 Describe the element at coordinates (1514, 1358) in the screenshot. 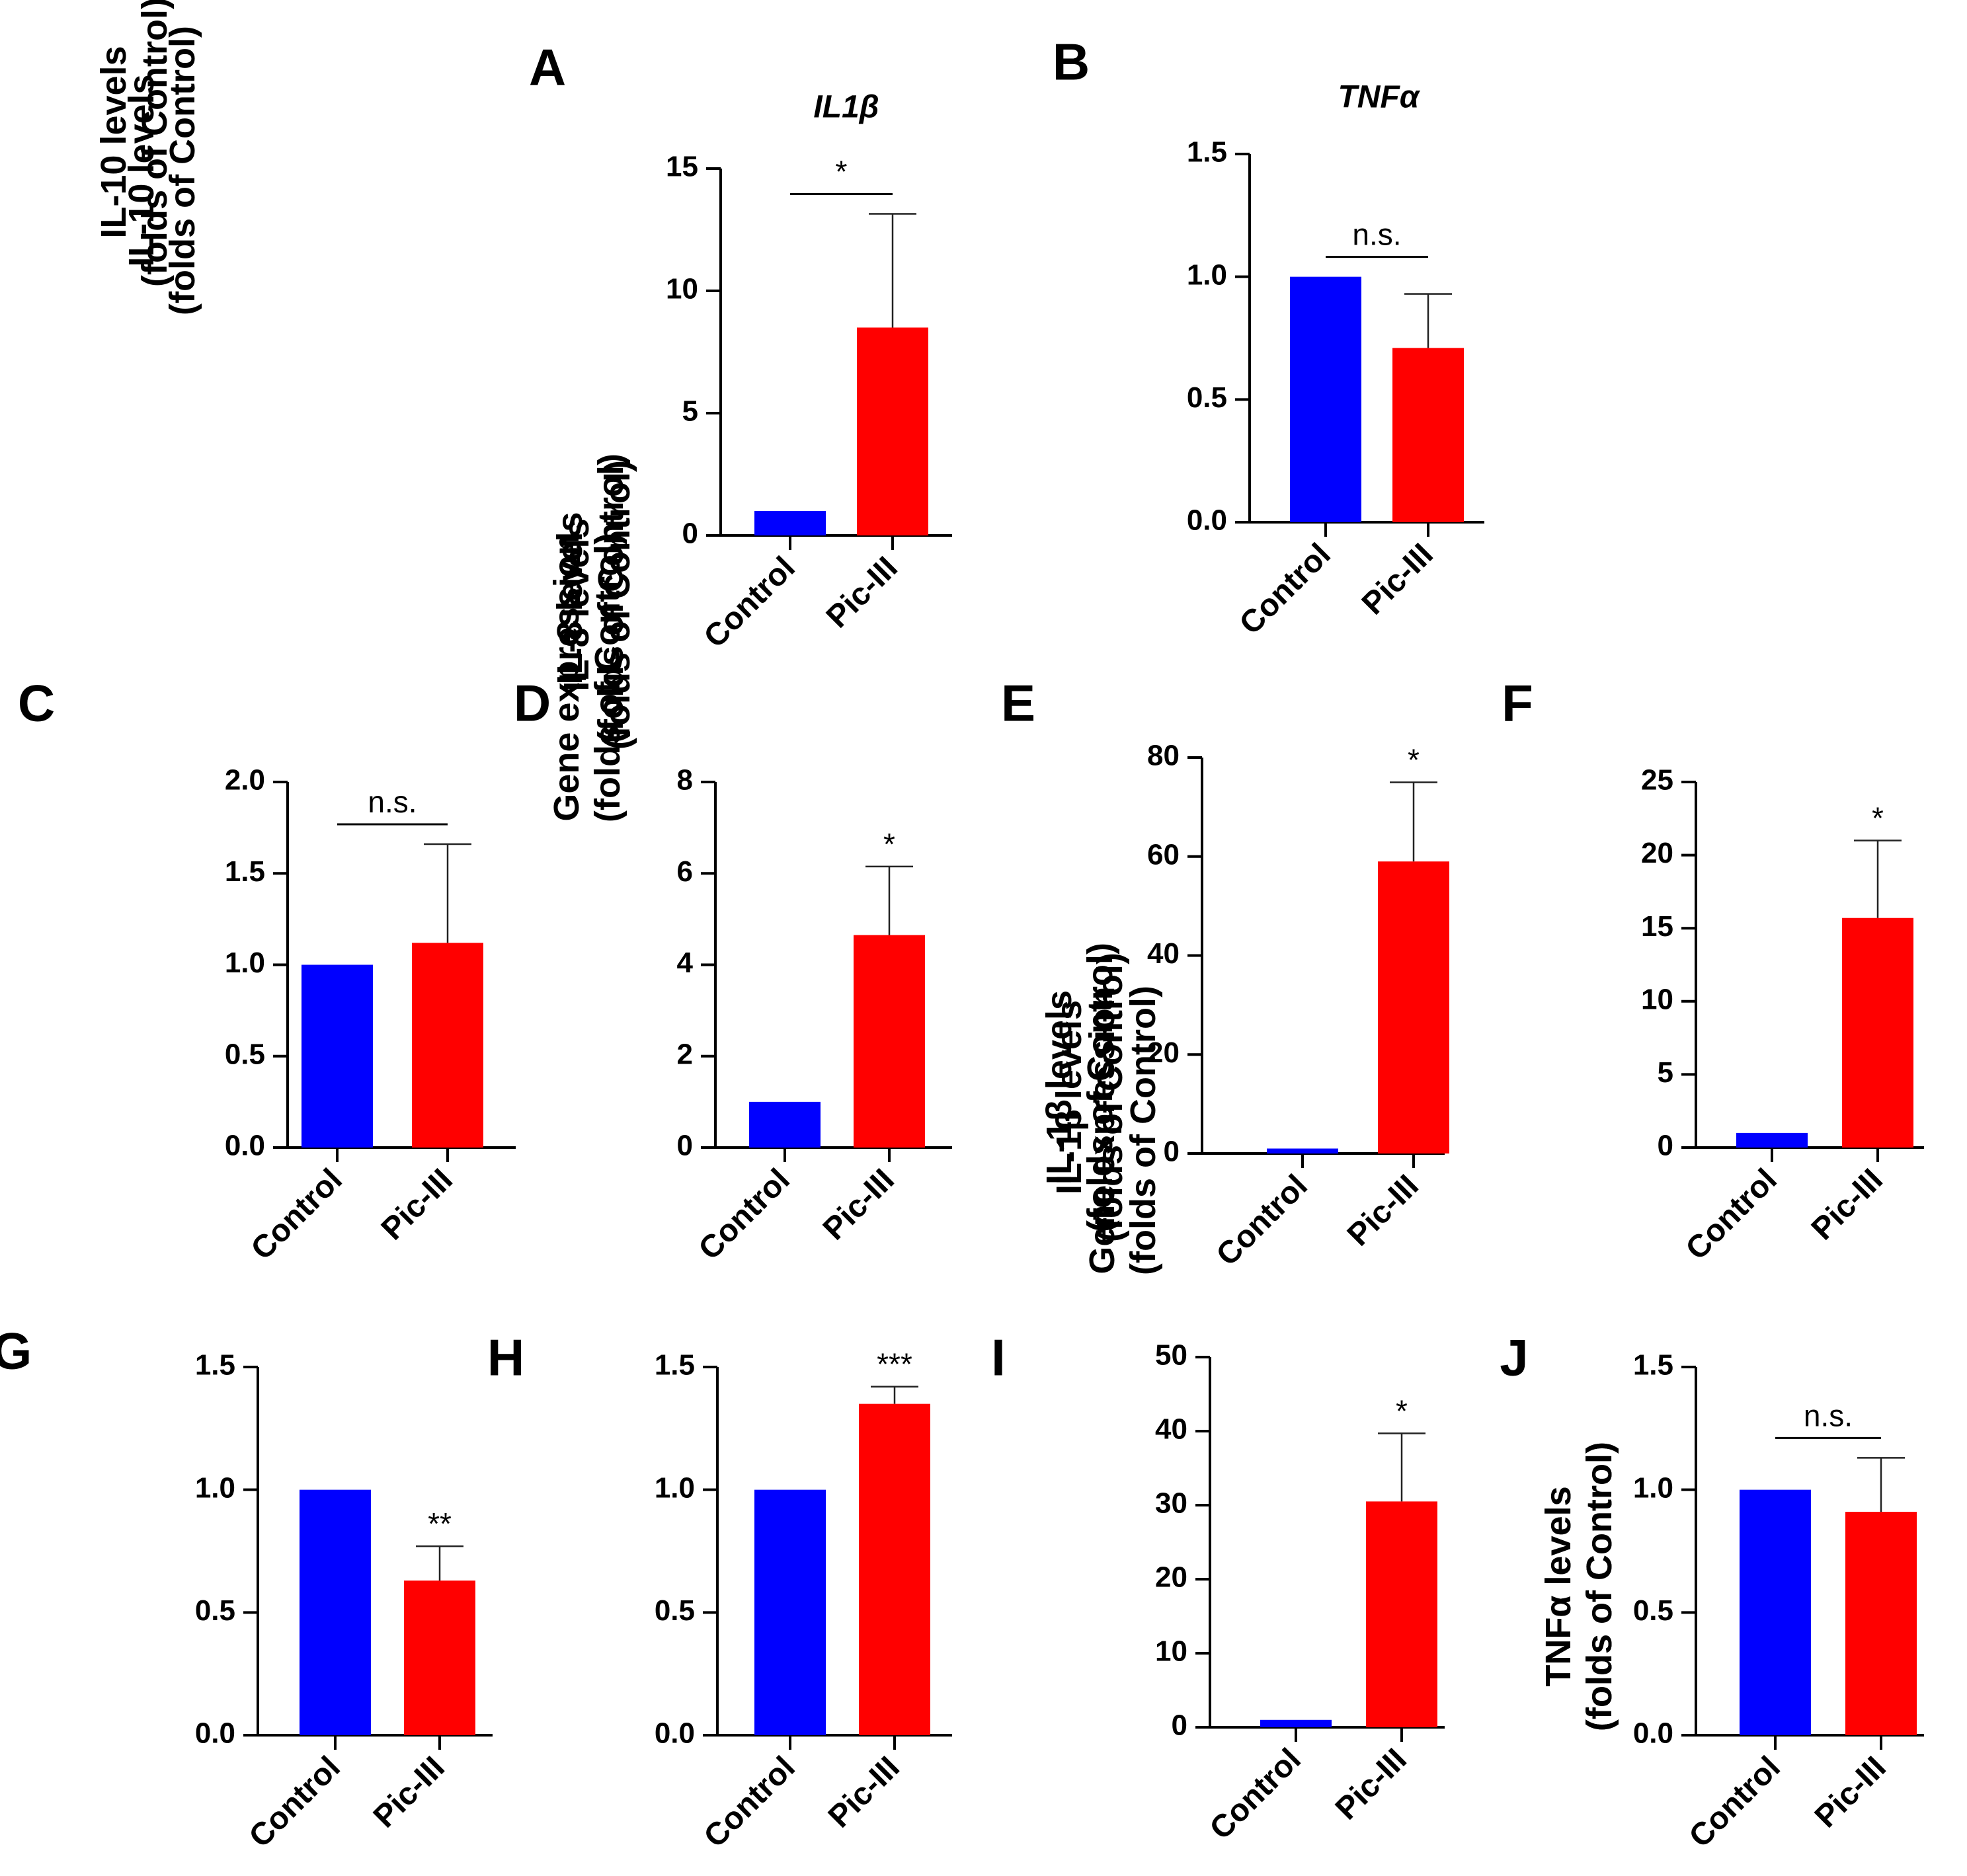

I see `panel-letter: J` at that location.